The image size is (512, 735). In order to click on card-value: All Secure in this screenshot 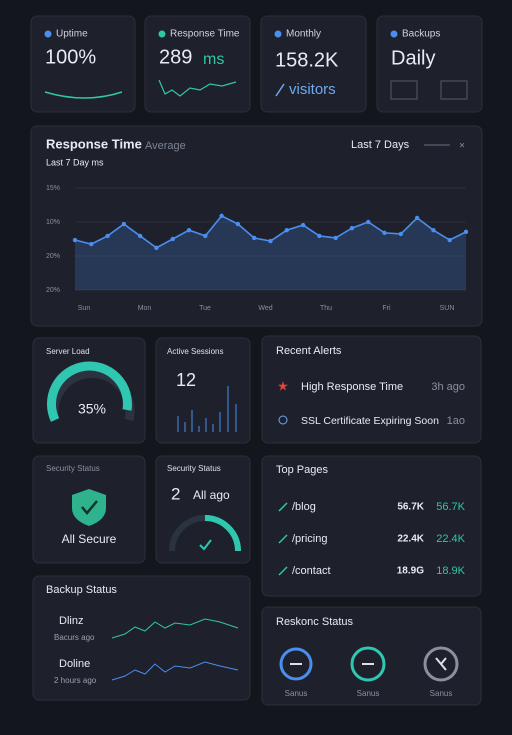, I will do `click(89, 539)`.